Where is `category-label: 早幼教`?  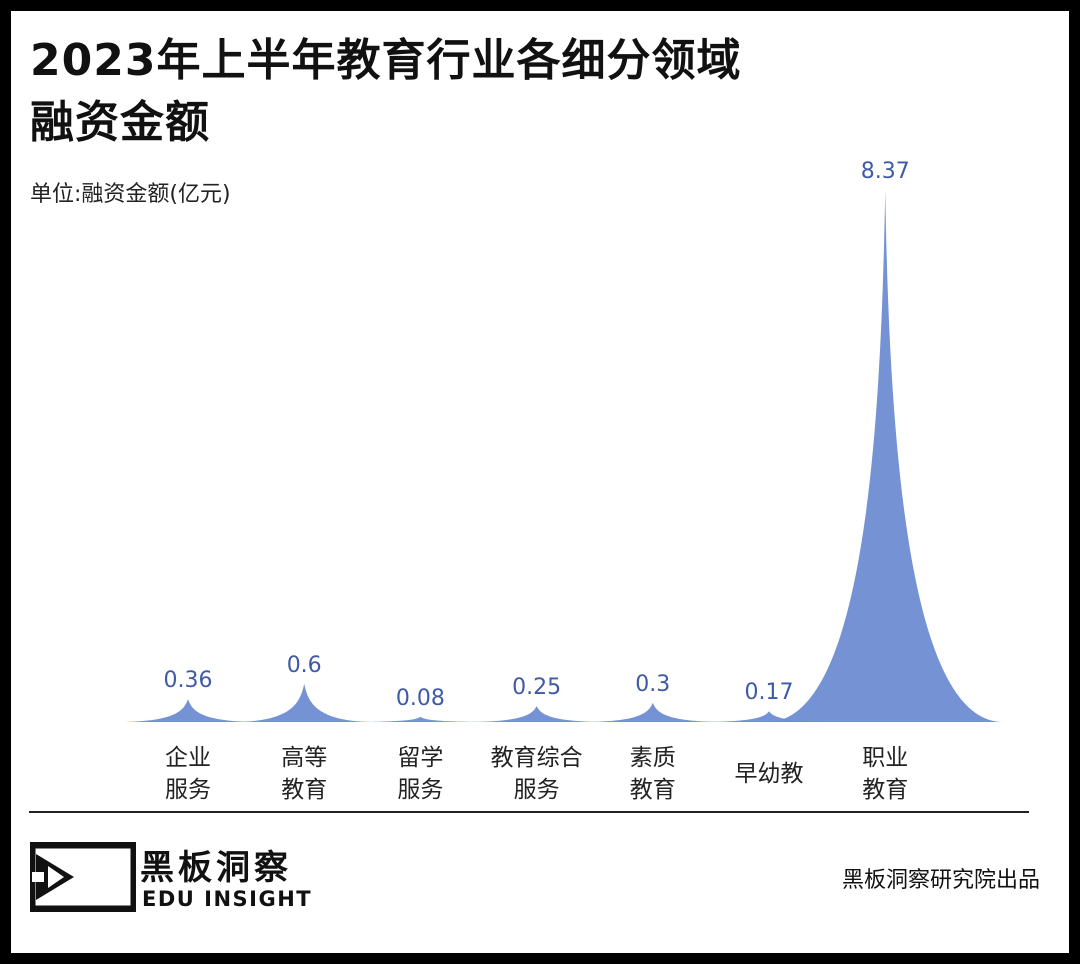 category-label: 早幼教 is located at coordinates (769, 774).